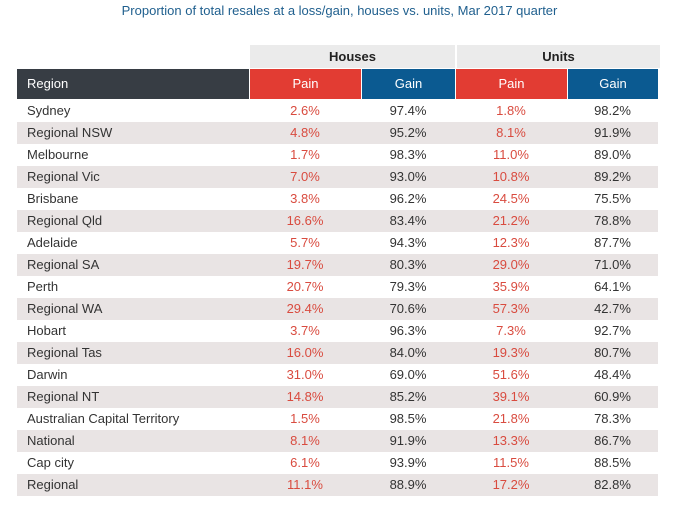 The width and height of the screenshot is (679, 518). Describe the element at coordinates (337, 133) in the screenshot. I see `table-row: Regional NSW 4.8% 95.2% 8.1% 91.9%` at that location.